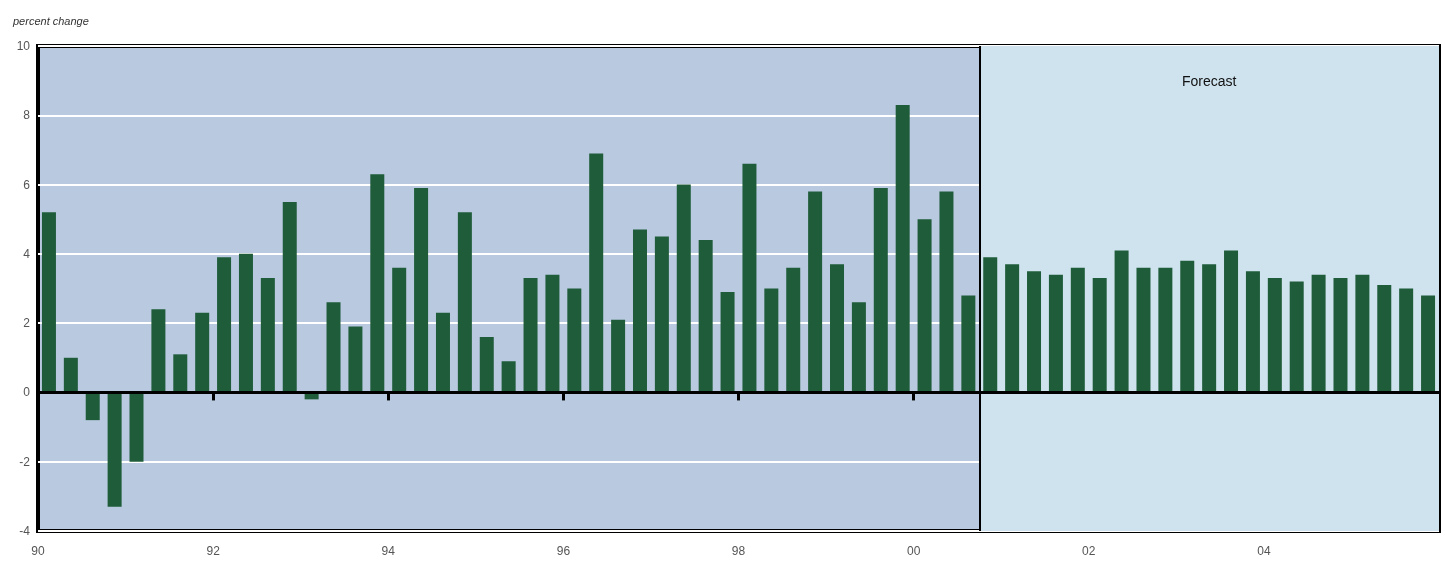  Describe the element at coordinates (913, 551) in the screenshot. I see `x-tick-label: 00` at that location.